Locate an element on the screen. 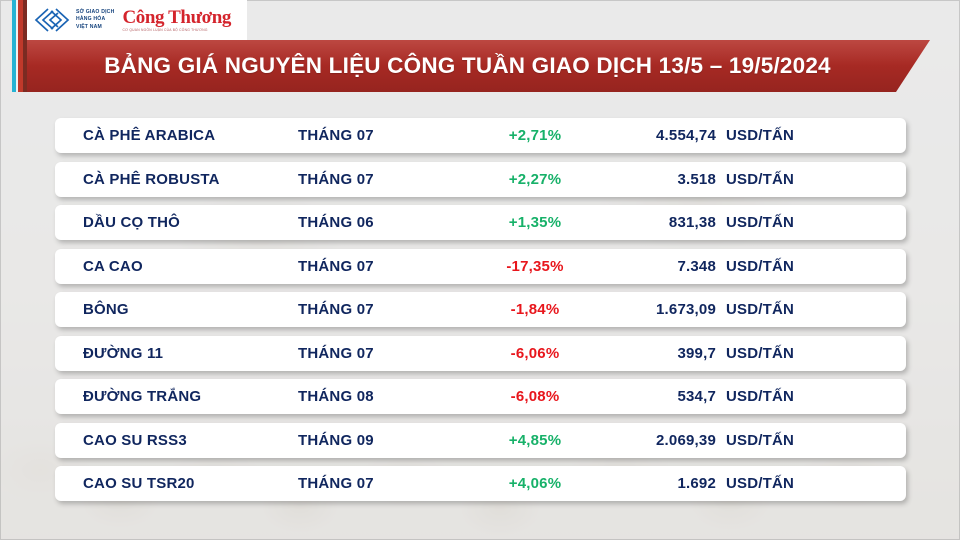  price-value: 1.692 is located at coordinates (696, 483).